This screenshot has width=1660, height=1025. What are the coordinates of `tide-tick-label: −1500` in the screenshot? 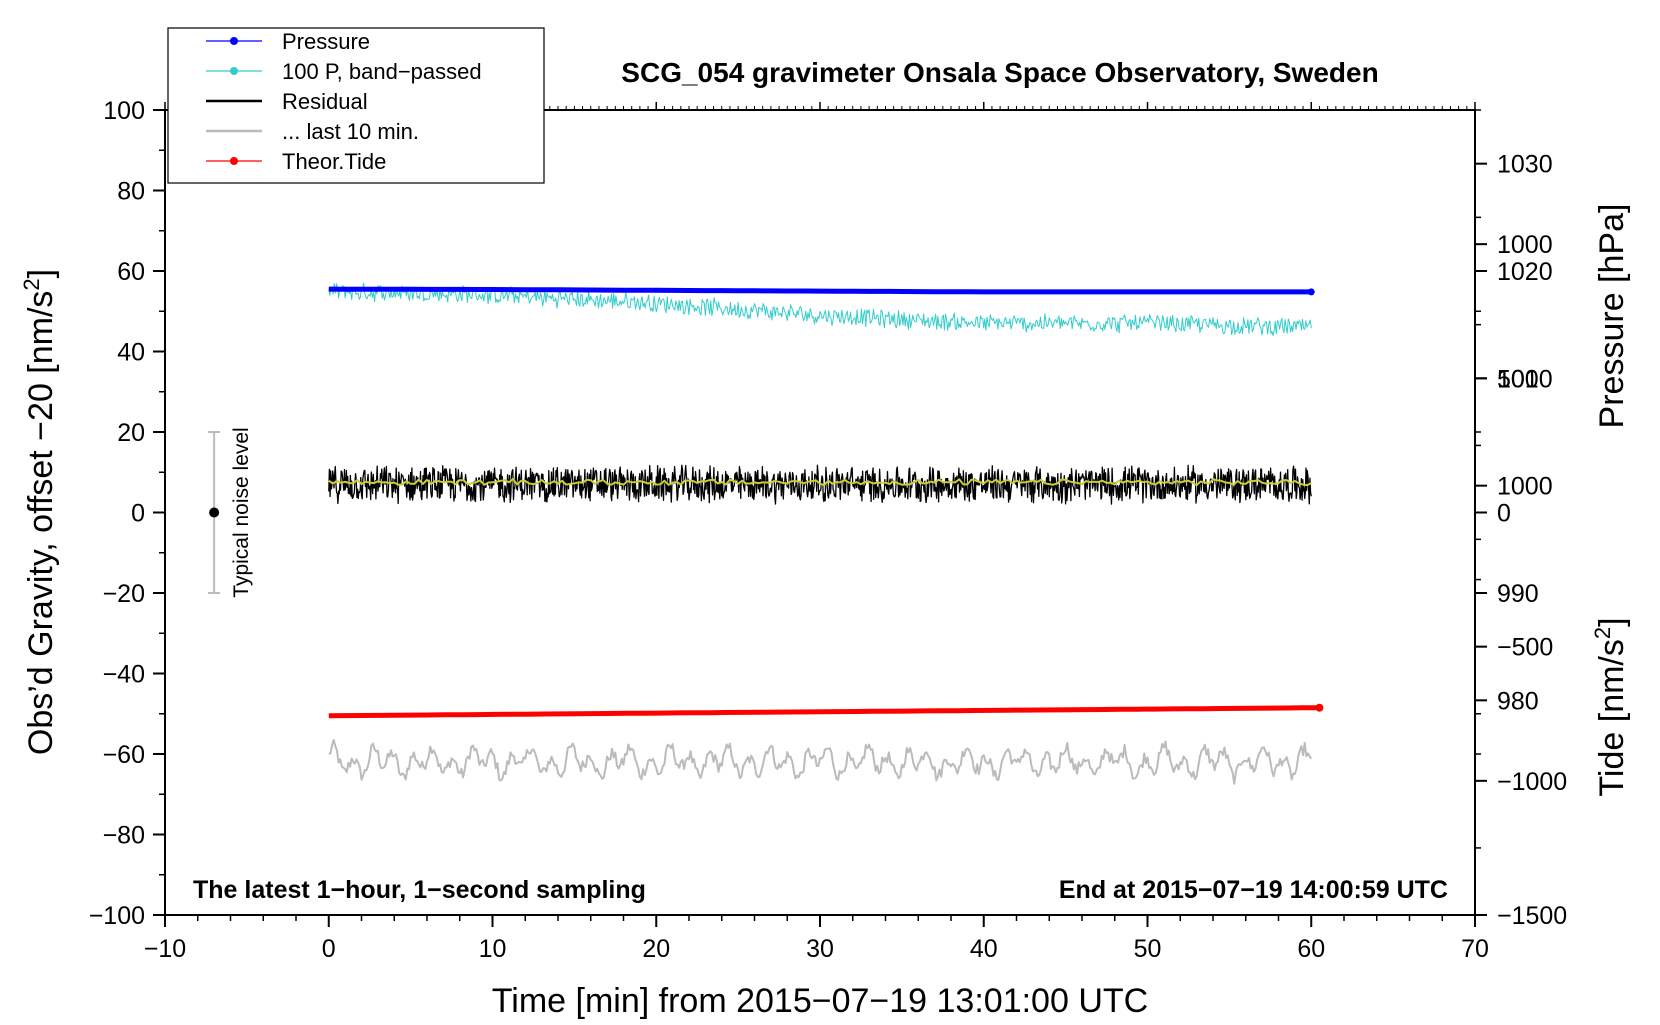 It's located at (1532, 916).